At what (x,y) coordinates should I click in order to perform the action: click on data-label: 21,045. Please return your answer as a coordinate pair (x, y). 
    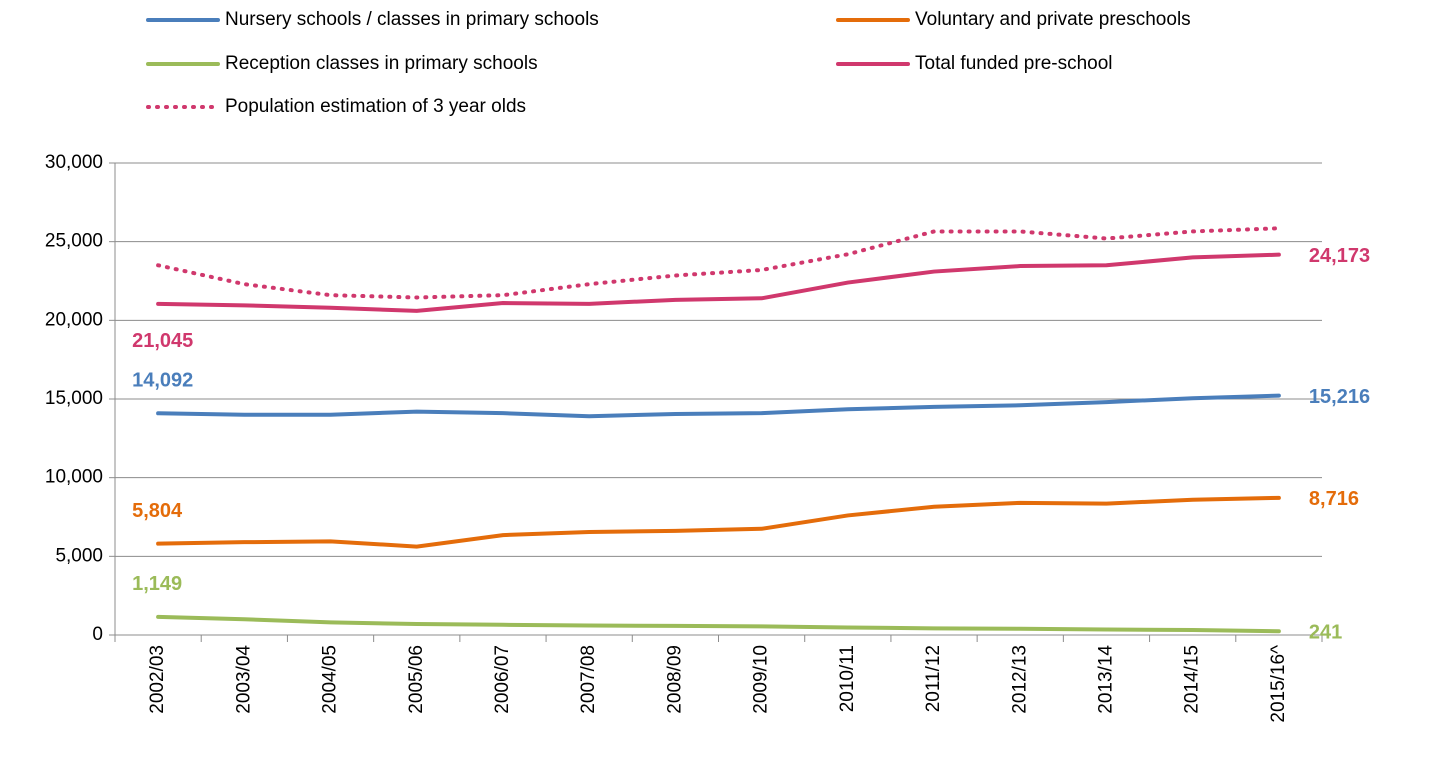
    Looking at the image, I should click on (162, 341).